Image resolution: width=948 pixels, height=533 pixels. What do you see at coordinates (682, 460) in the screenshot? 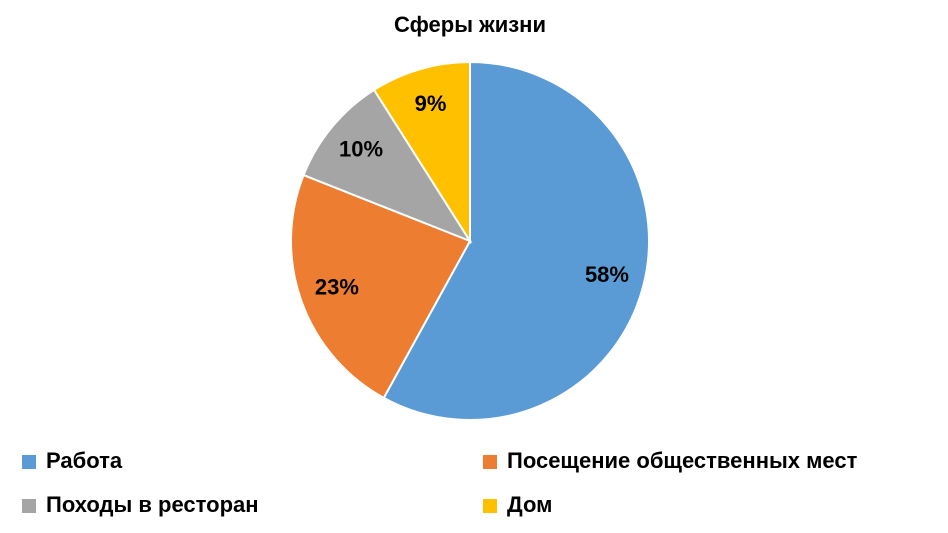
I see `legend-label: Посещение общественных мест` at bounding box center [682, 460].